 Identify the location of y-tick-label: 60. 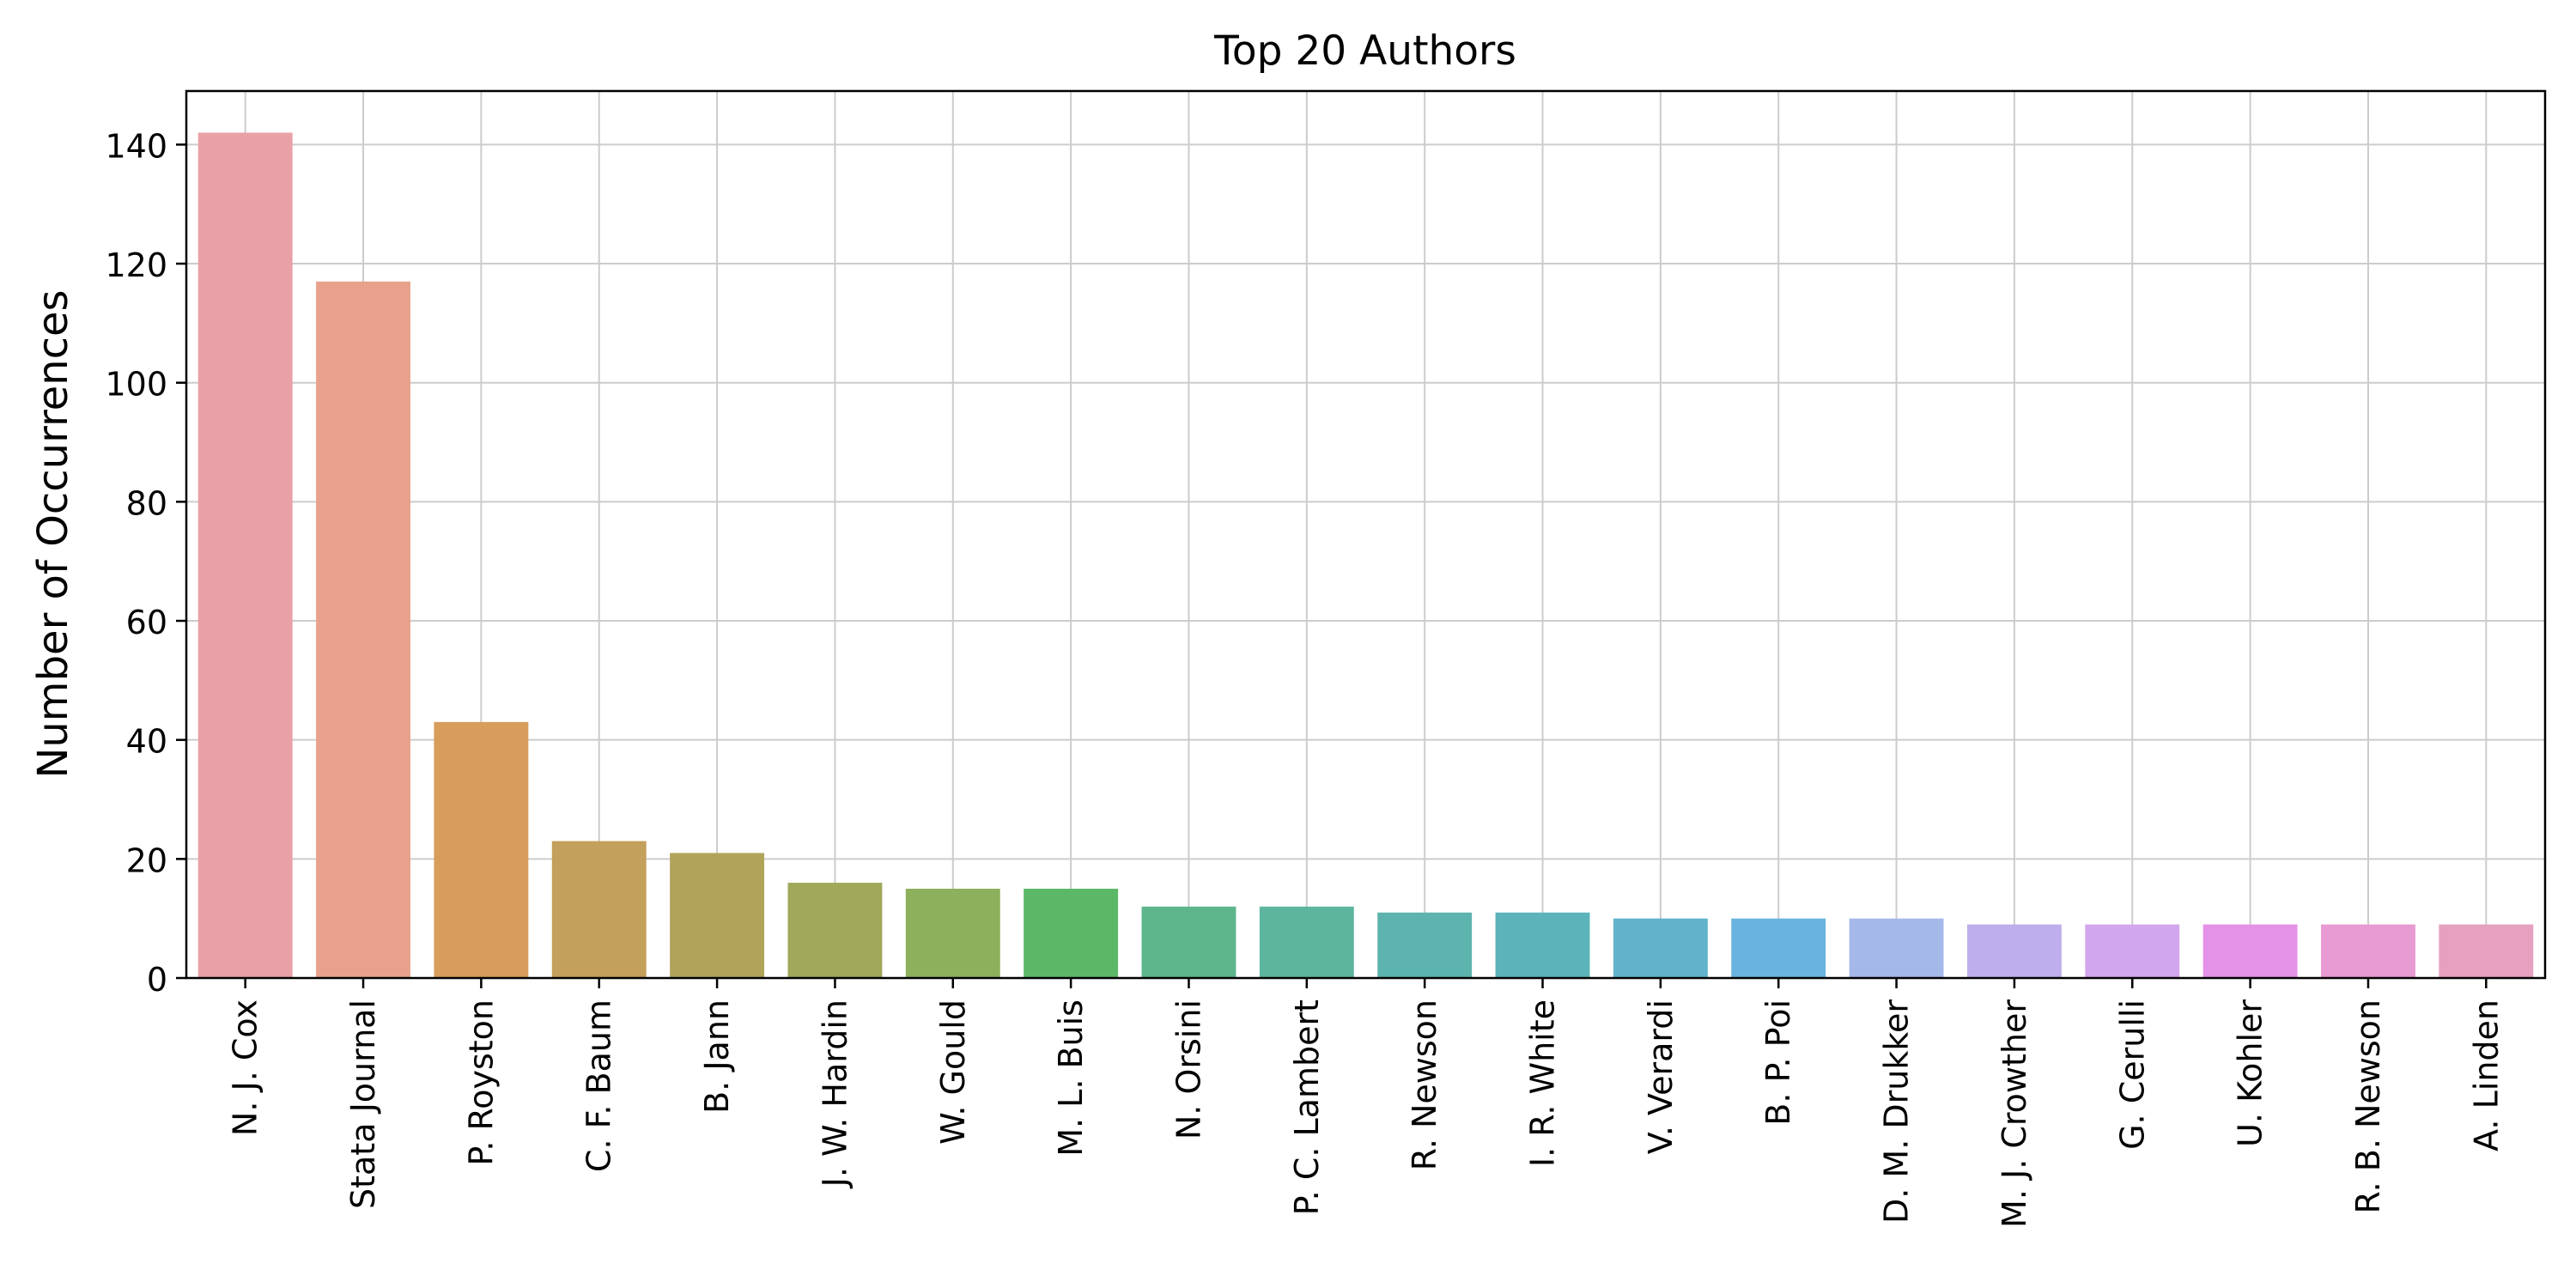
(146, 622).